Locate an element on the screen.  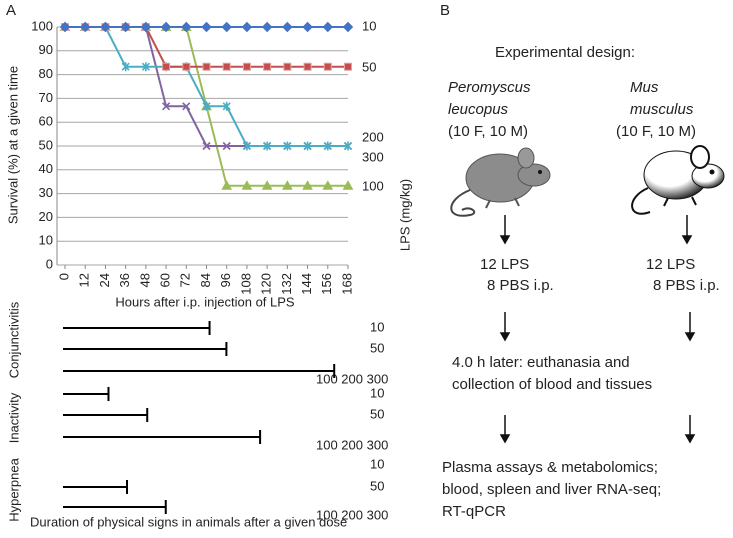
gray-mouse is located at coordinates (500, 182).